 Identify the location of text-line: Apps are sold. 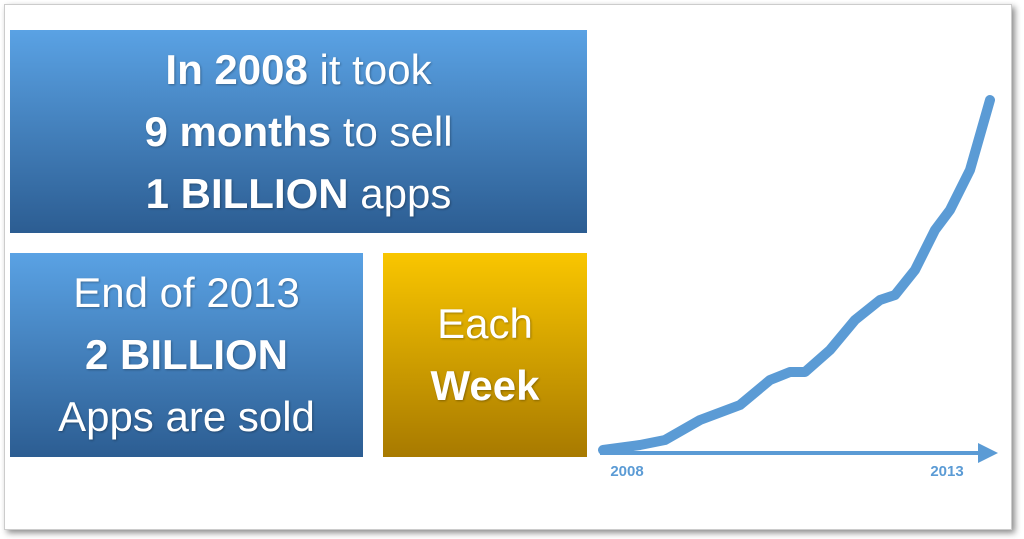
(186, 417).